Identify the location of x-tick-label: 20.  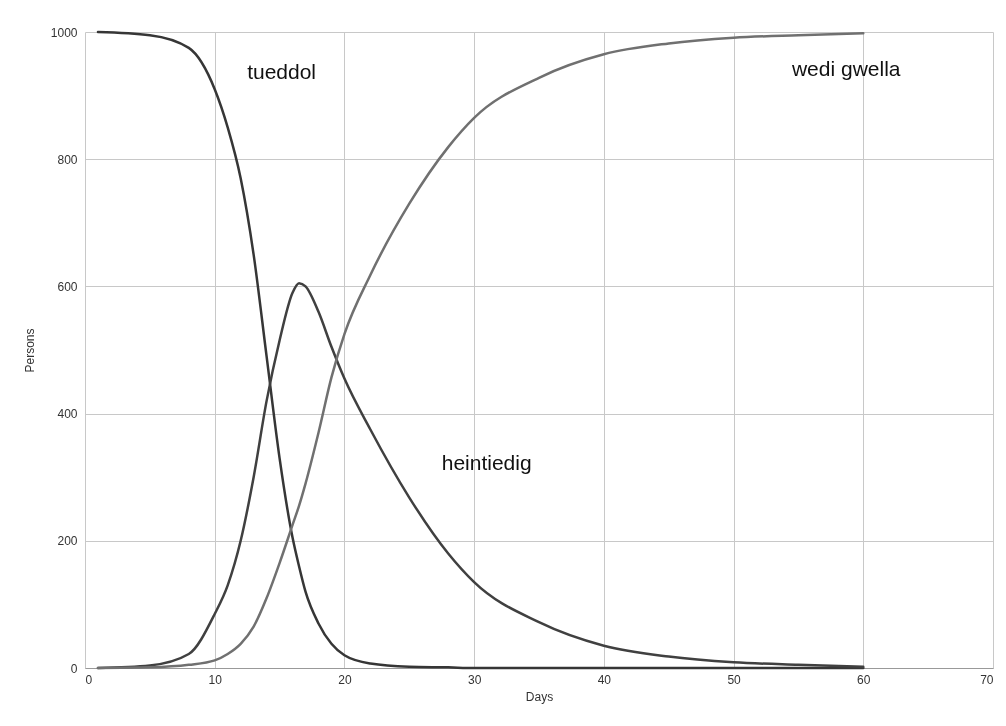
(345, 679).